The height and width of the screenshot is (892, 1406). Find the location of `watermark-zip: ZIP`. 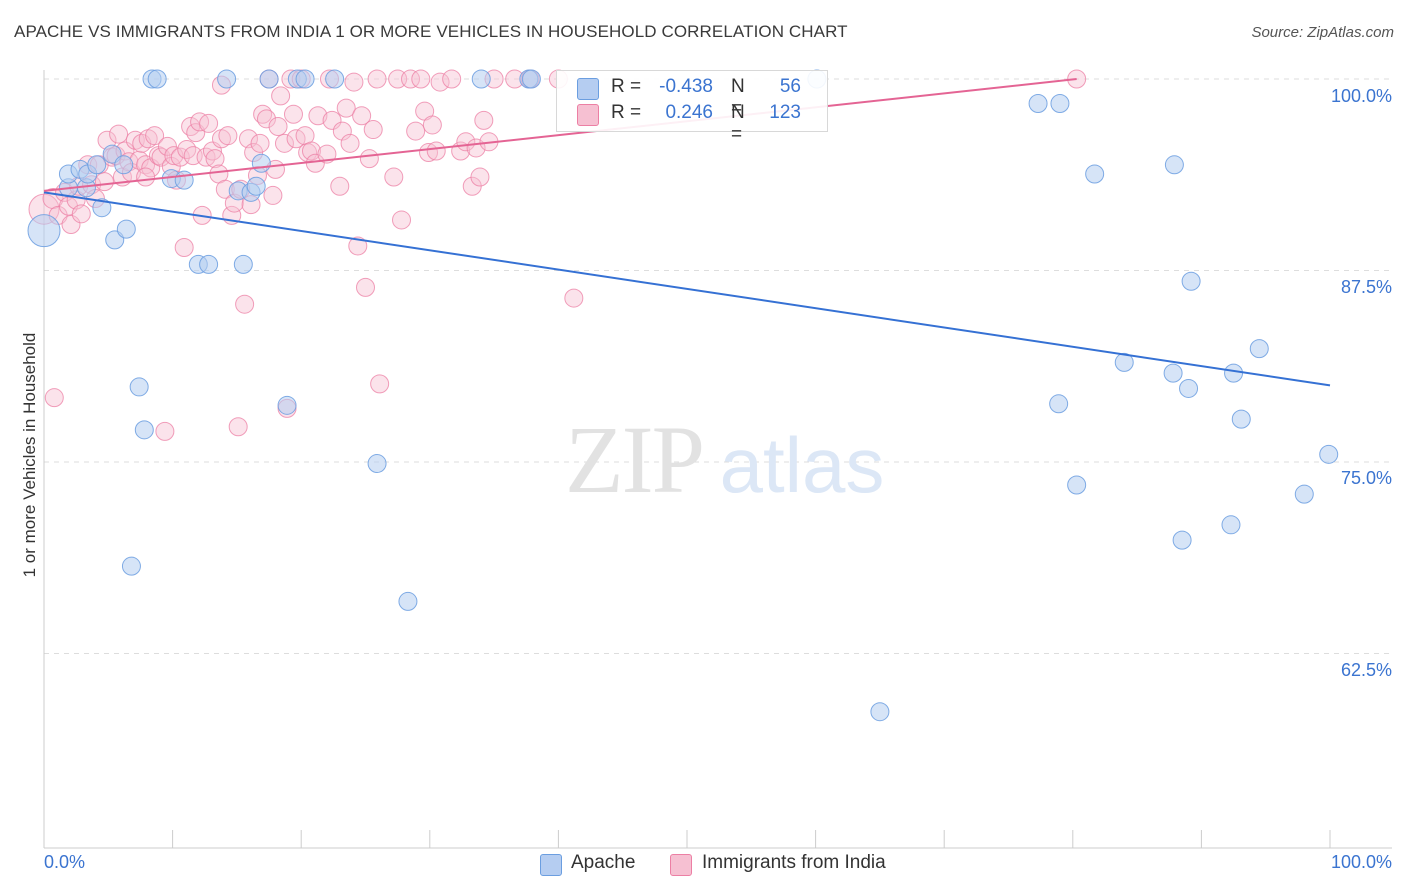

watermark-zip: ZIP is located at coordinates (634, 459).